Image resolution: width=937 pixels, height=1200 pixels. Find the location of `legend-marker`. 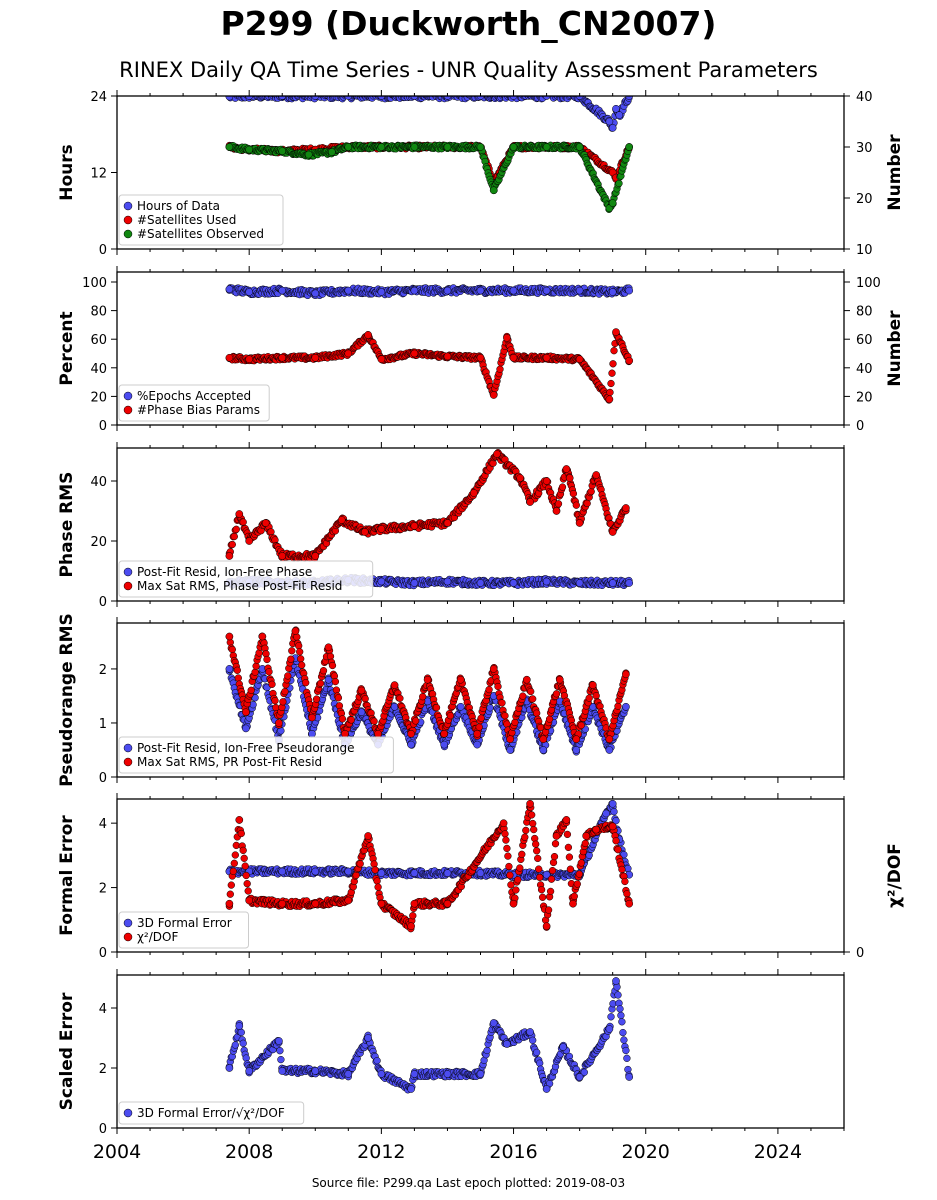

legend-marker is located at coordinates (128, 396).